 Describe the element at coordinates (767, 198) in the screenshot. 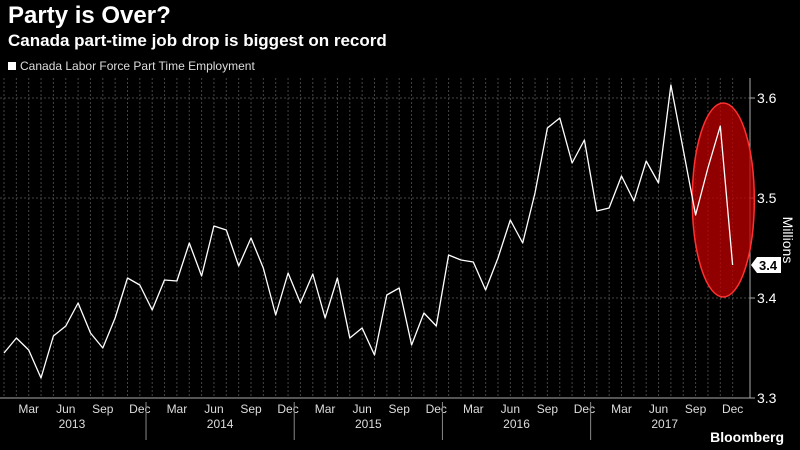

I see `y-tick-label: 3.5` at that location.